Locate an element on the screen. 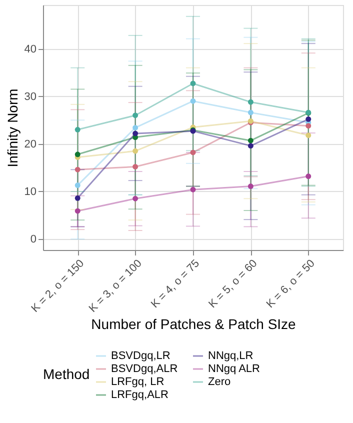 This screenshot has width=353, height=423. legend-label: Zero is located at coordinates (219, 382).